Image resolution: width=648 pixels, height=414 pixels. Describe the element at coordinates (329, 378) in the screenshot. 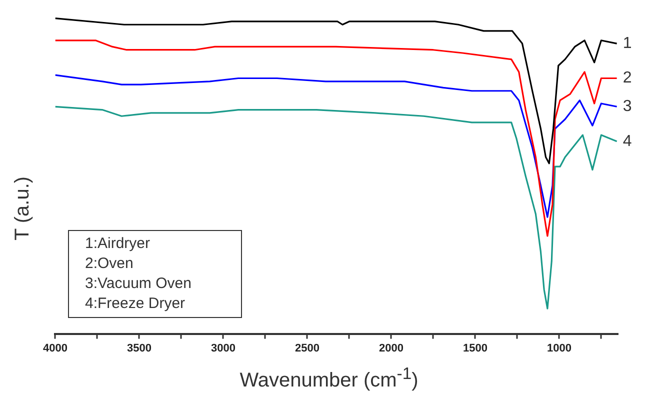

I see `x-axis-title: Wavenumber (cm$^{-1}$)` at that location.